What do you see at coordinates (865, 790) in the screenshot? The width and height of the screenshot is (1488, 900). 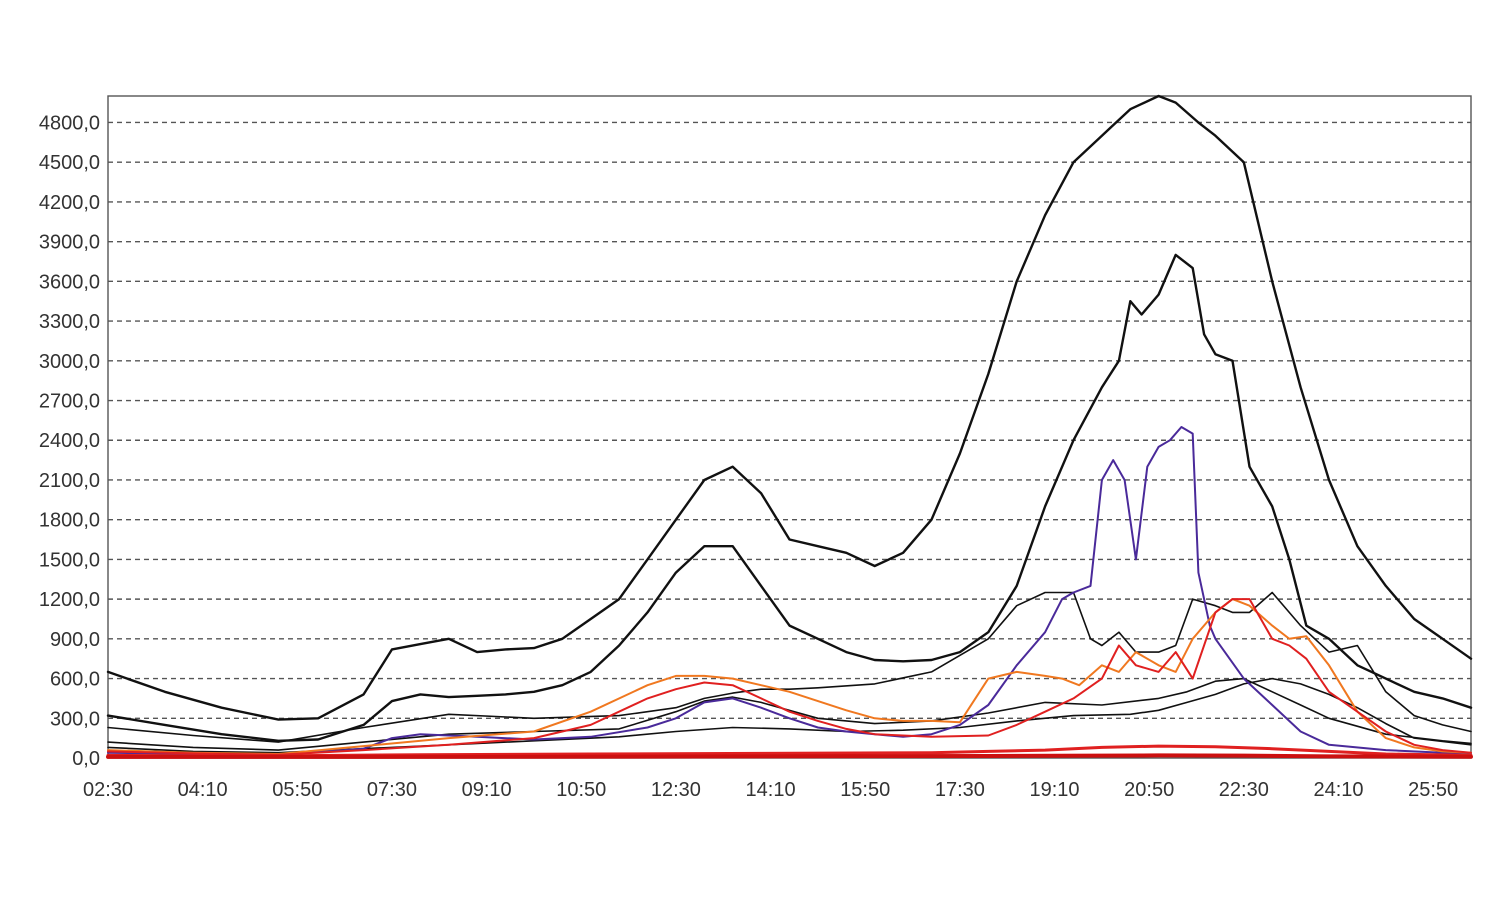 I see `x-tick-label: 15:50` at bounding box center [865, 790].